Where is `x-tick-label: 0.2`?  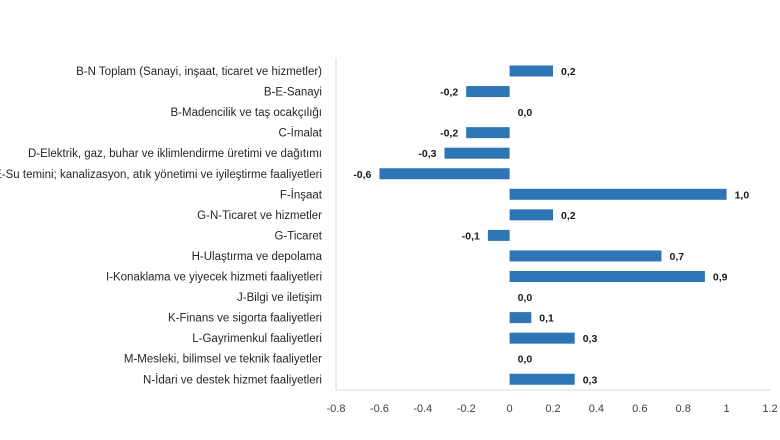
x-tick-label: 0.2 is located at coordinates (552, 409).